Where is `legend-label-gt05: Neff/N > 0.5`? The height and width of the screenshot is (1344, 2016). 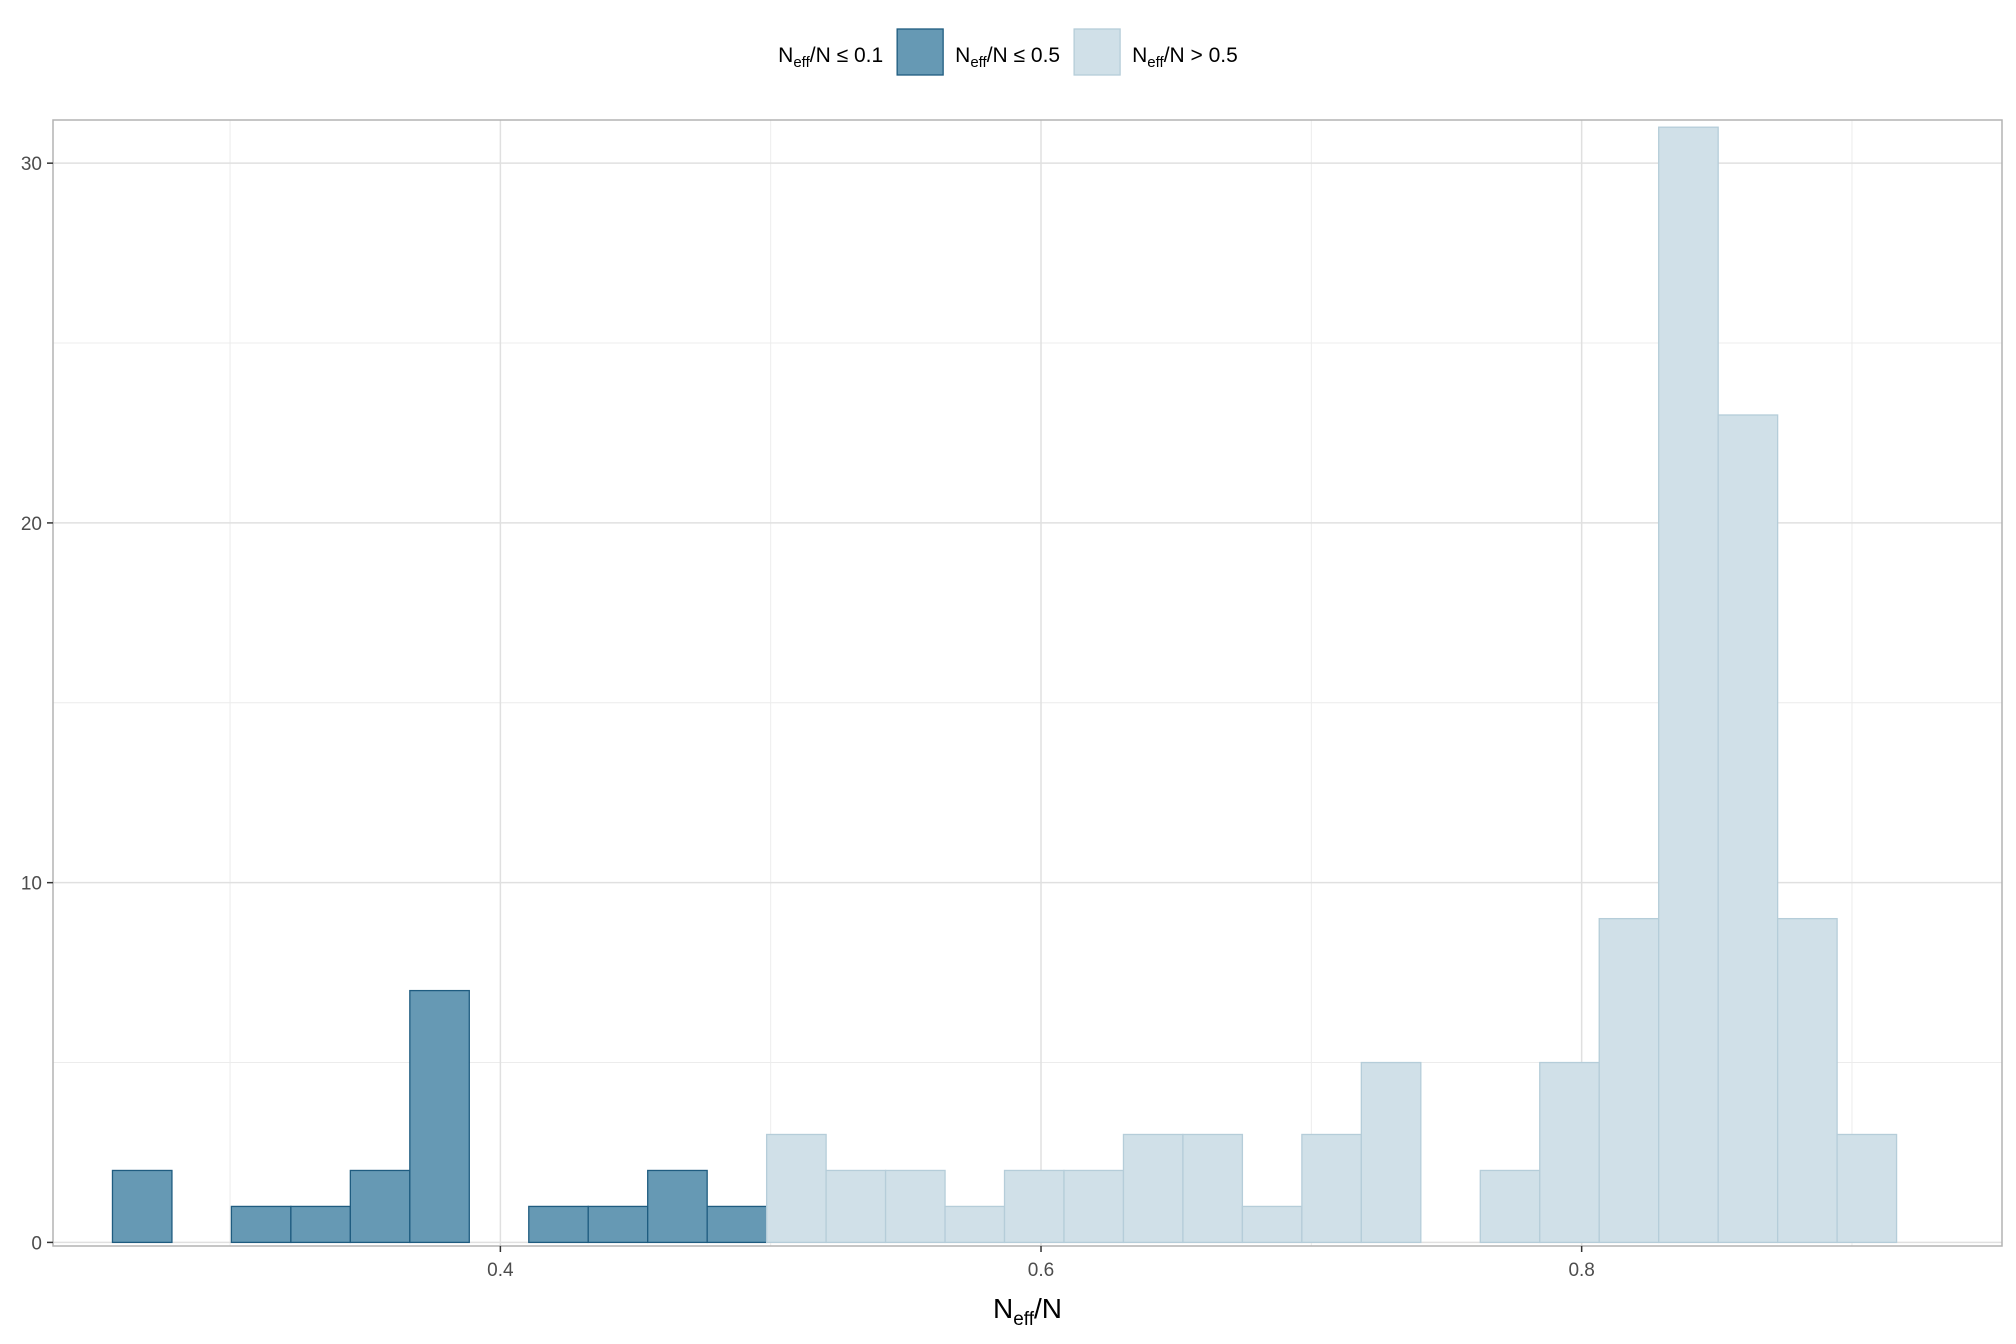 legend-label-gt05: Neff/N > 0.5 is located at coordinates (1185, 57).